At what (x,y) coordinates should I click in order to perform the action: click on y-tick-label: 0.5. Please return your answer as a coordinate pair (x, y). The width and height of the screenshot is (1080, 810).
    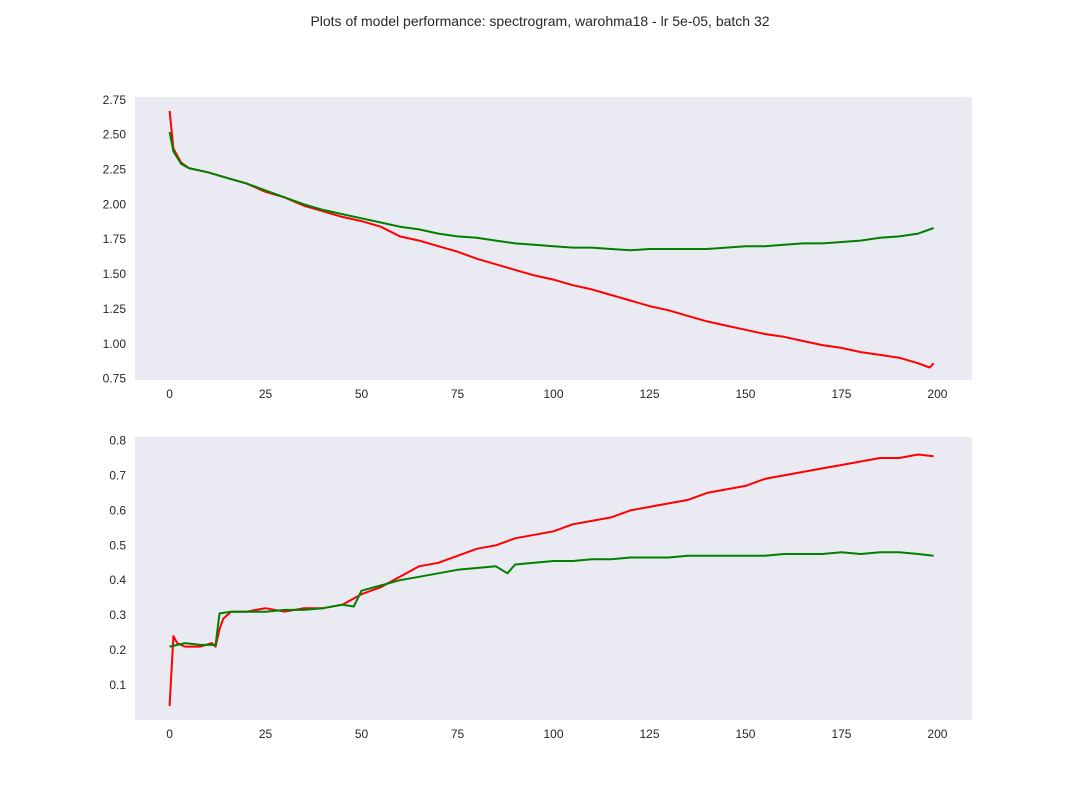
    Looking at the image, I should click on (117, 545).